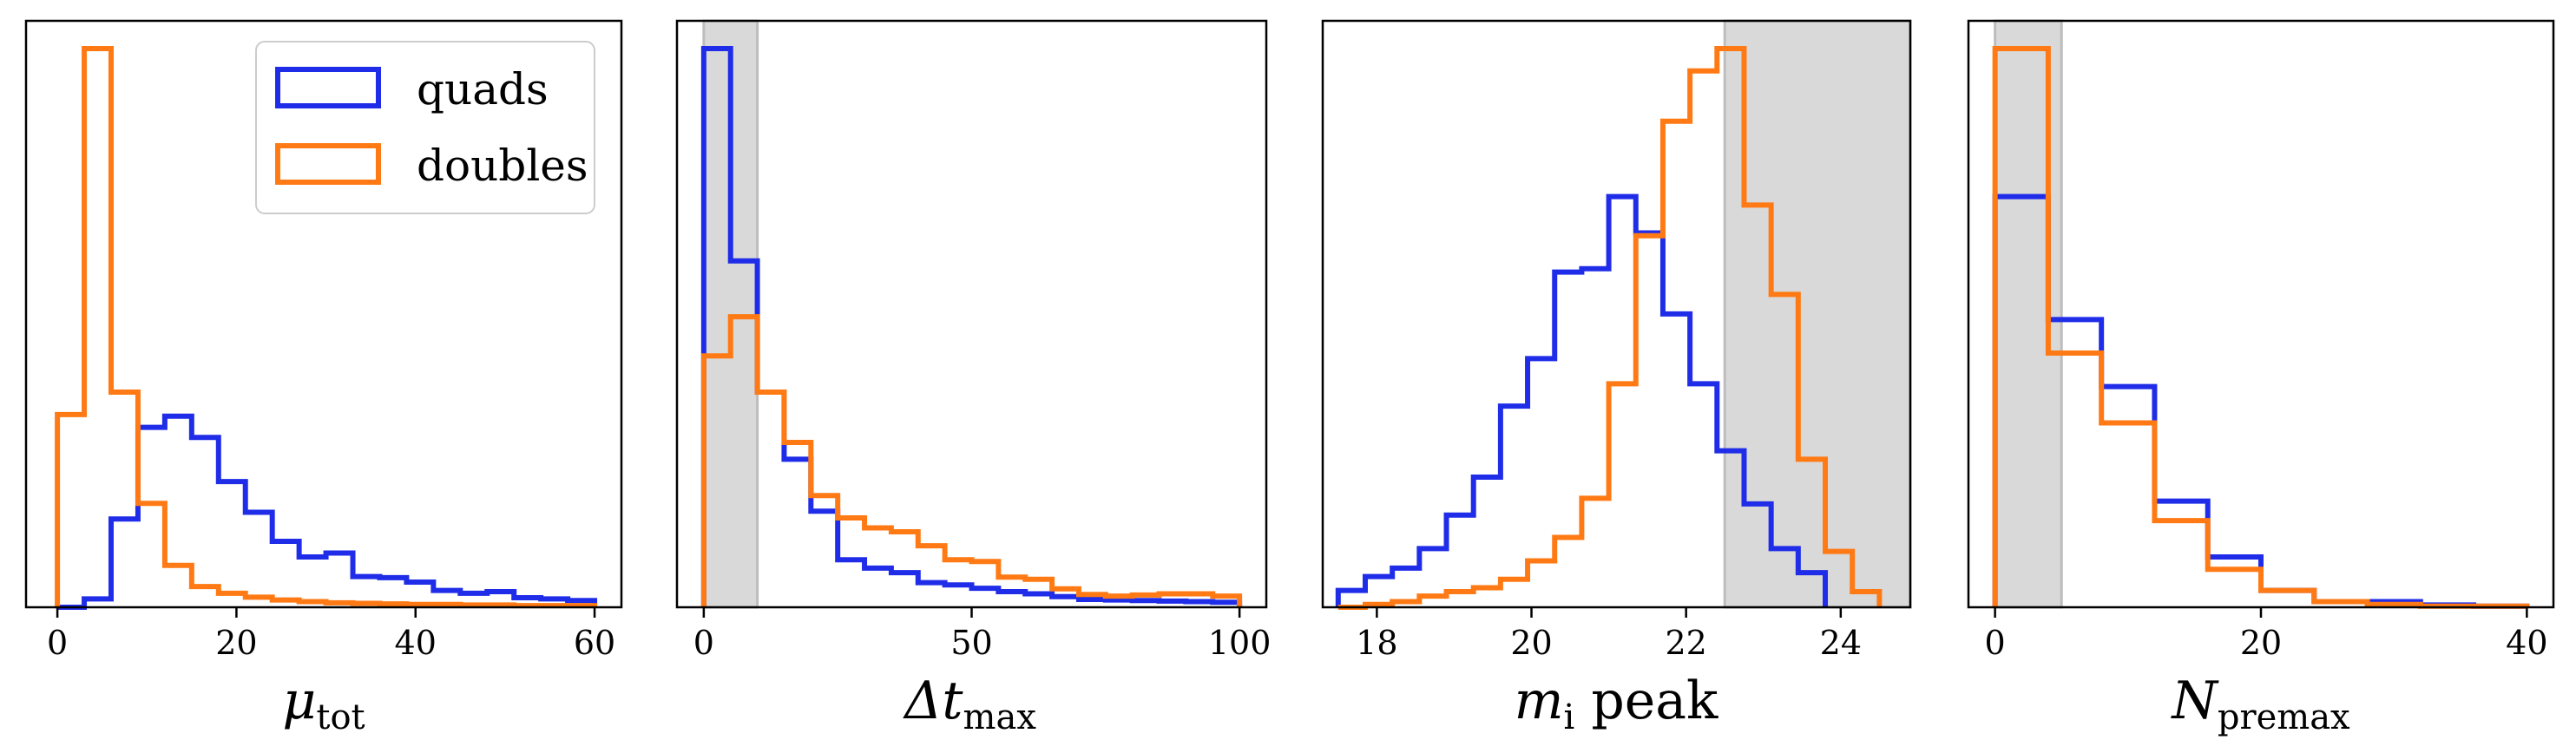  Describe the element at coordinates (483, 90) in the screenshot. I see `legend-quads-label: quads` at that location.